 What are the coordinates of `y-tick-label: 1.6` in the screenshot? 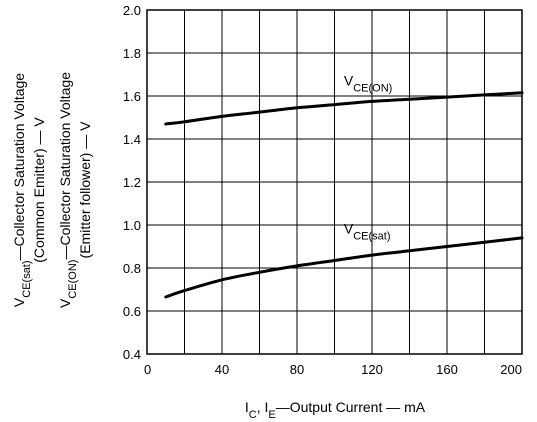 It's located at (132, 96).